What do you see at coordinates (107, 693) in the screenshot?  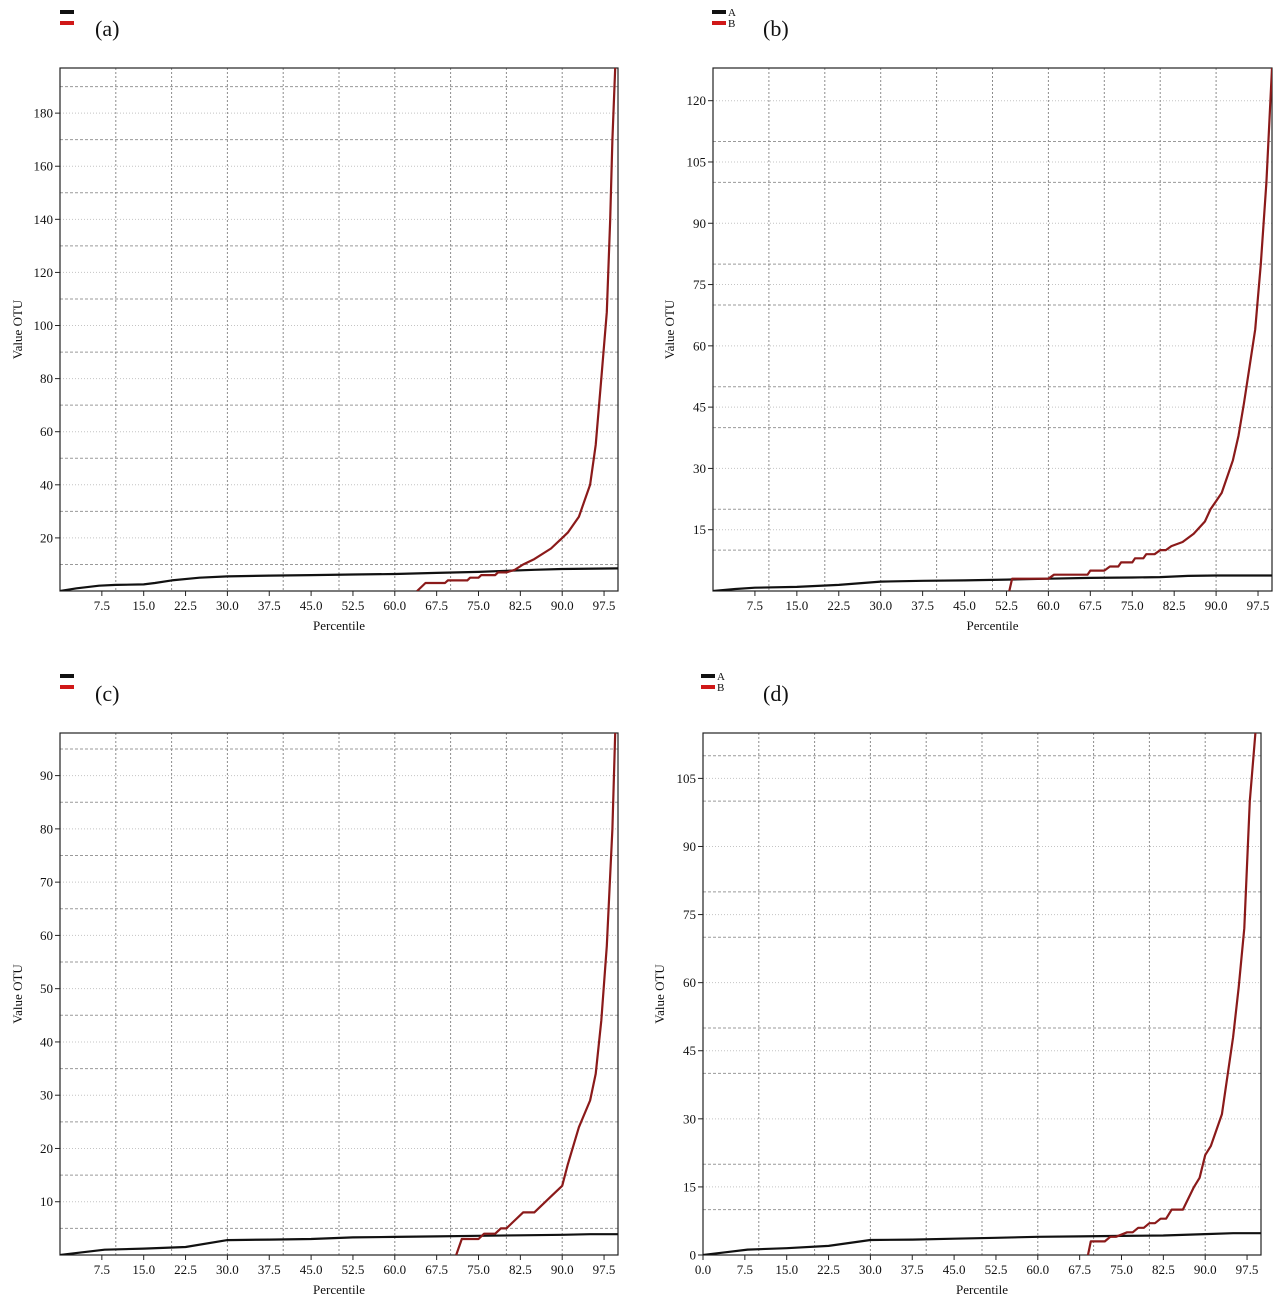 I see `panel-label: (c)` at bounding box center [107, 693].